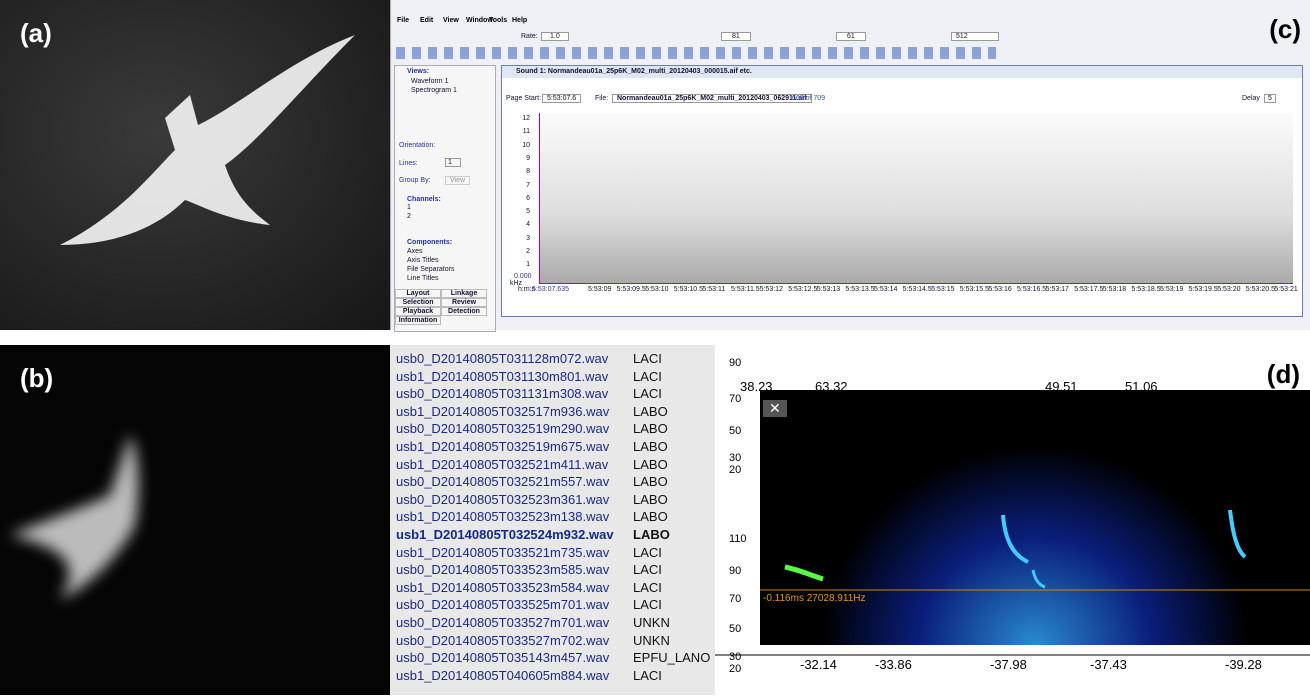  What do you see at coordinates (851, 36) in the screenshot?
I see `contrast-field: 61` at bounding box center [851, 36].